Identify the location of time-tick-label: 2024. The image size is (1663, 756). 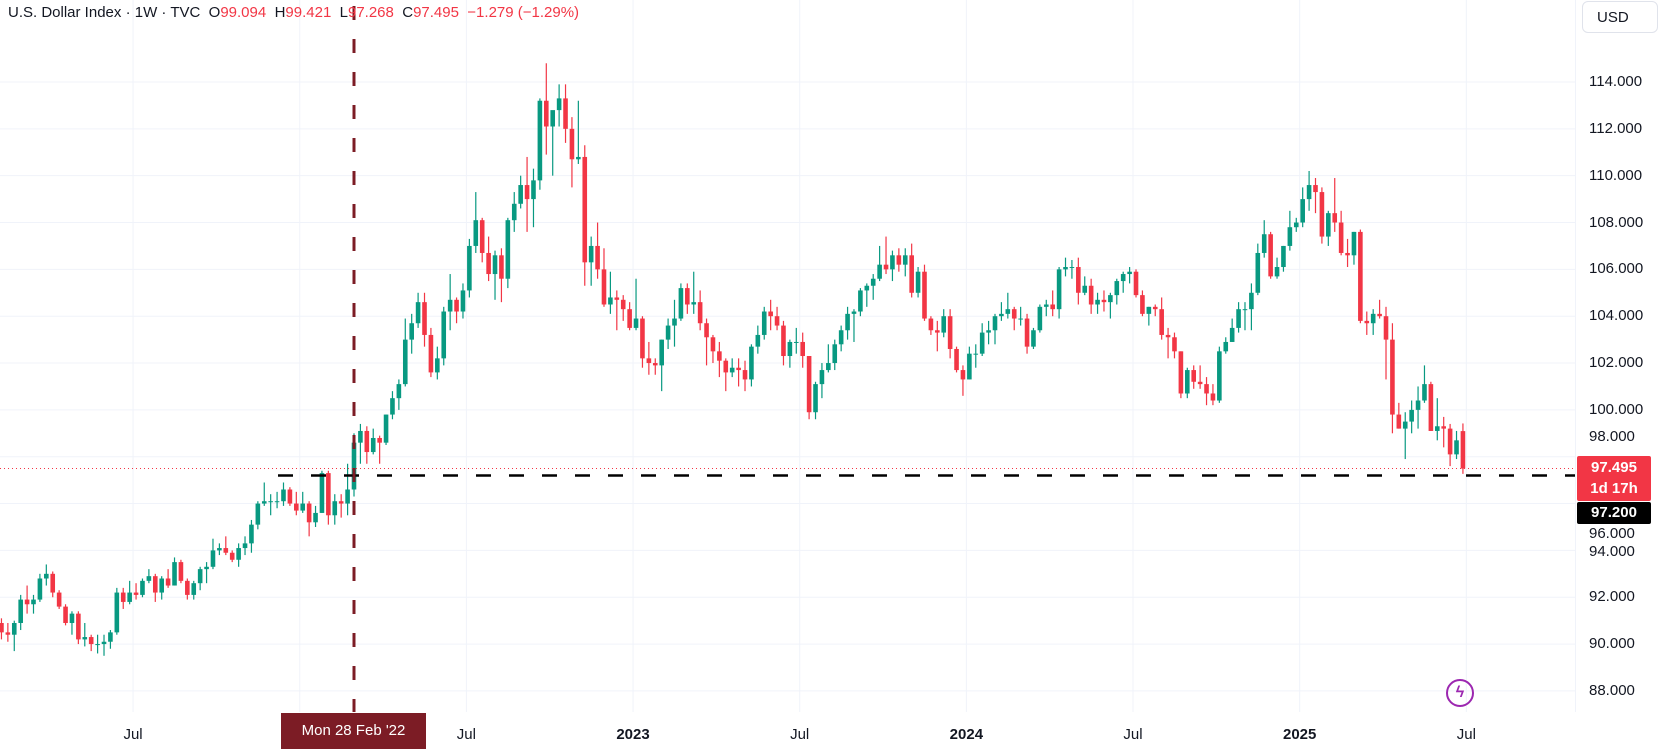
(966, 734).